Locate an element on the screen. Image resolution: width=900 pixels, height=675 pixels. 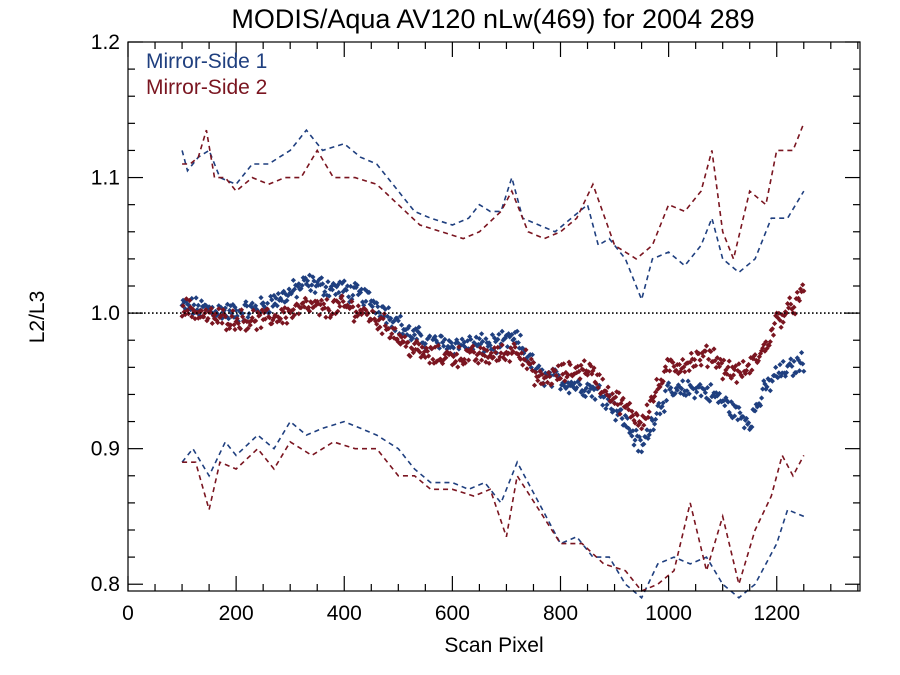
x-tick-label: 400 is located at coordinates (344, 613).